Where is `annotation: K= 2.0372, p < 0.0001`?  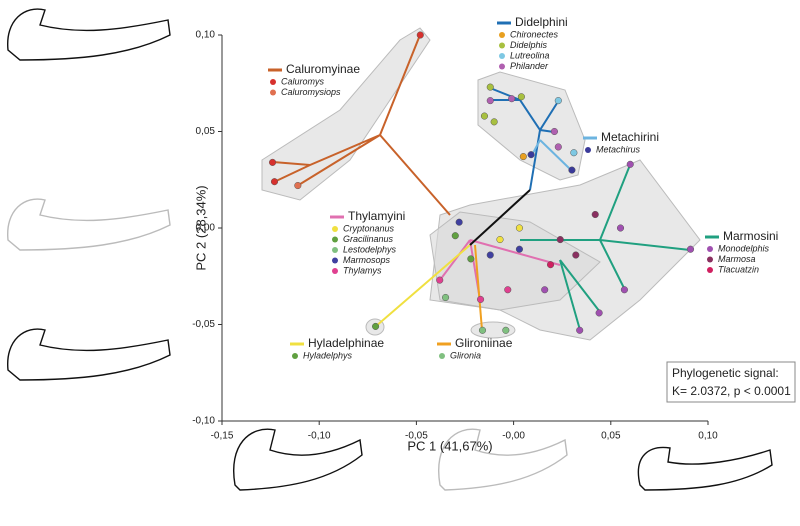
annotation: K= 2.0372, p < 0.0001 is located at coordinates (731, 391).